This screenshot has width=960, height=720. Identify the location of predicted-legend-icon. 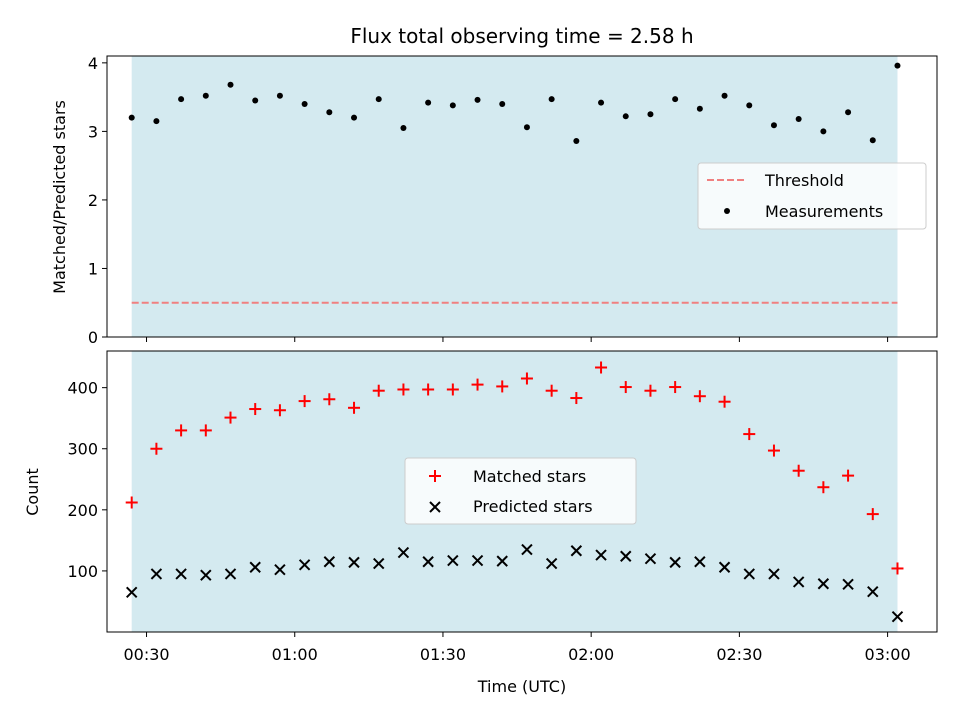
(435, 507).